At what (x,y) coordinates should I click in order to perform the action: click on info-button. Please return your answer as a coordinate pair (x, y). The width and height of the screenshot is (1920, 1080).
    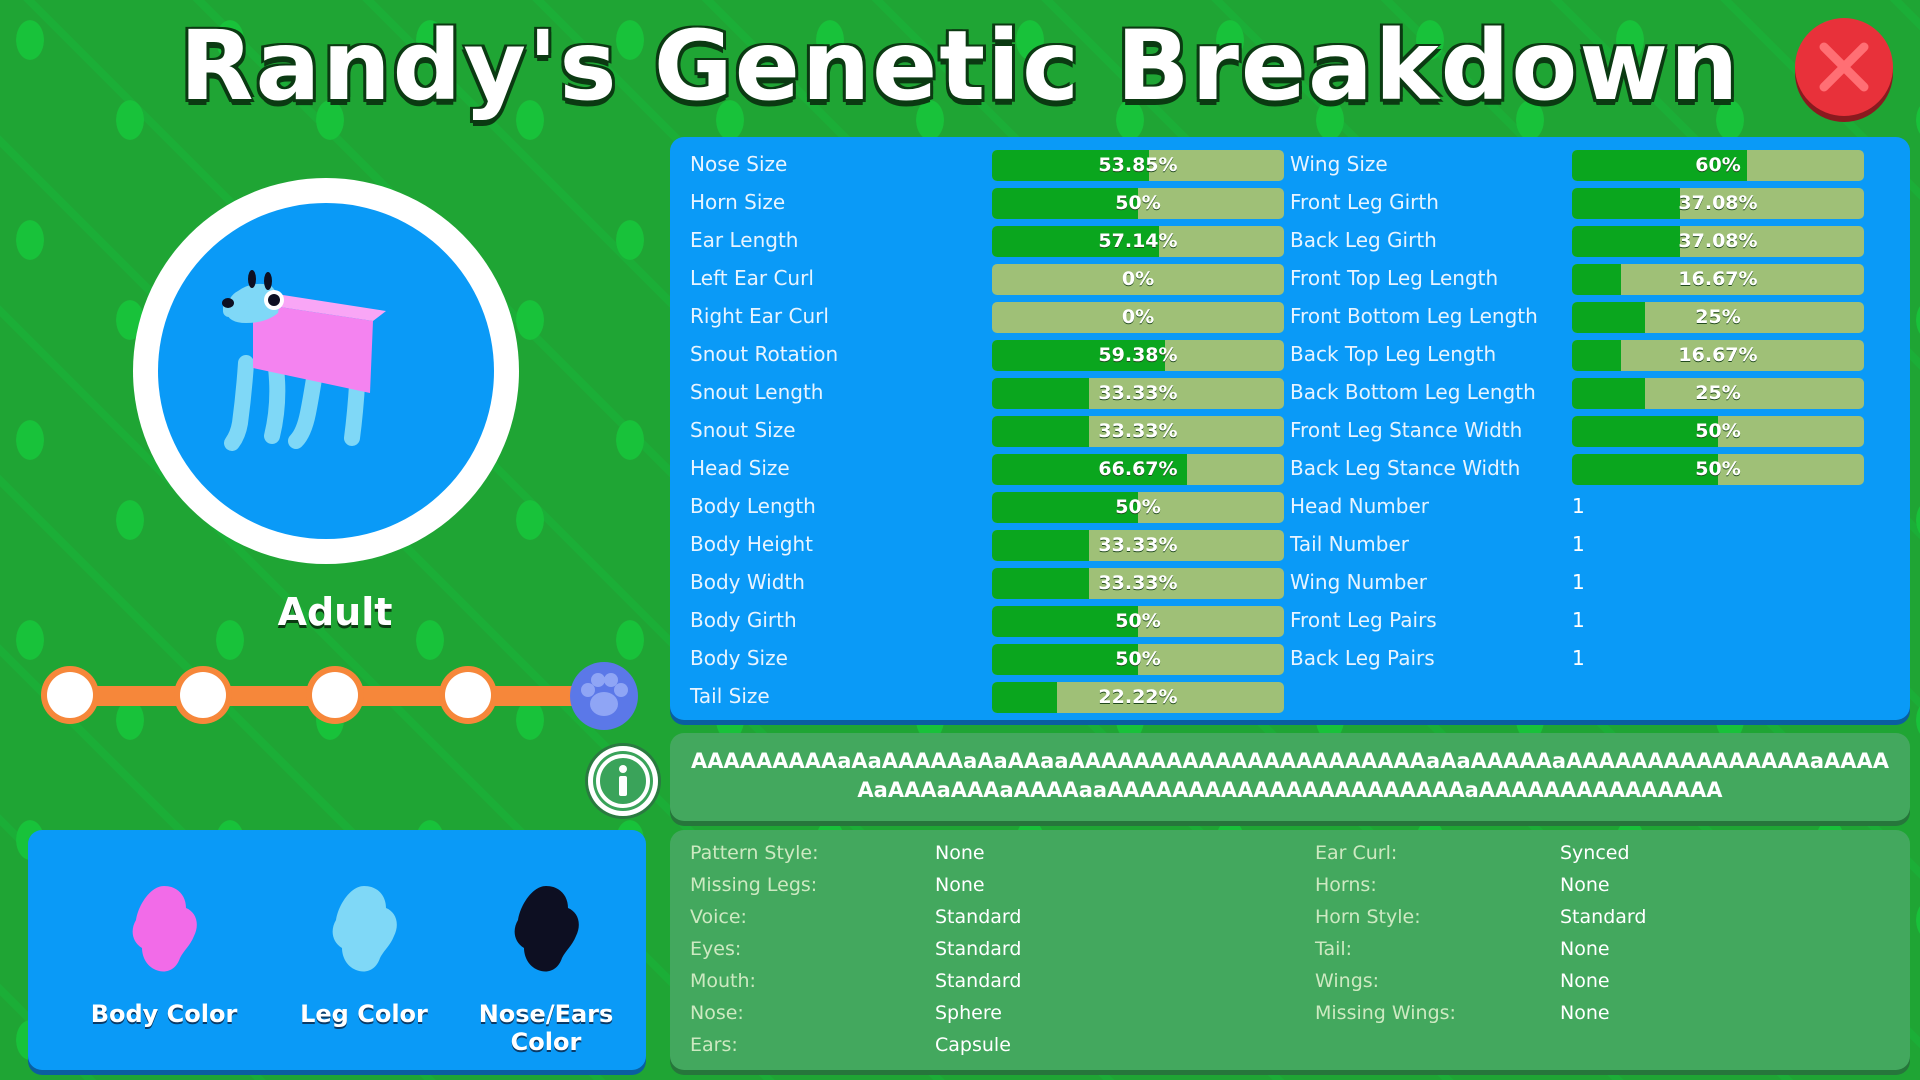
    Looking at the image, I should click on (623, 781).